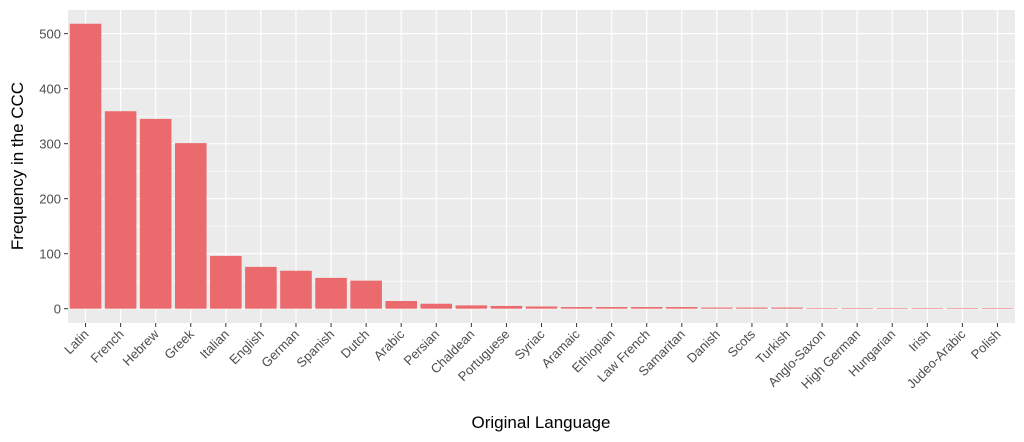 This screenshot has height=442, width=1024. Describe the element at coordinates (50, 89) in the screenshot. I see `y-tick-label: 400` at that location.